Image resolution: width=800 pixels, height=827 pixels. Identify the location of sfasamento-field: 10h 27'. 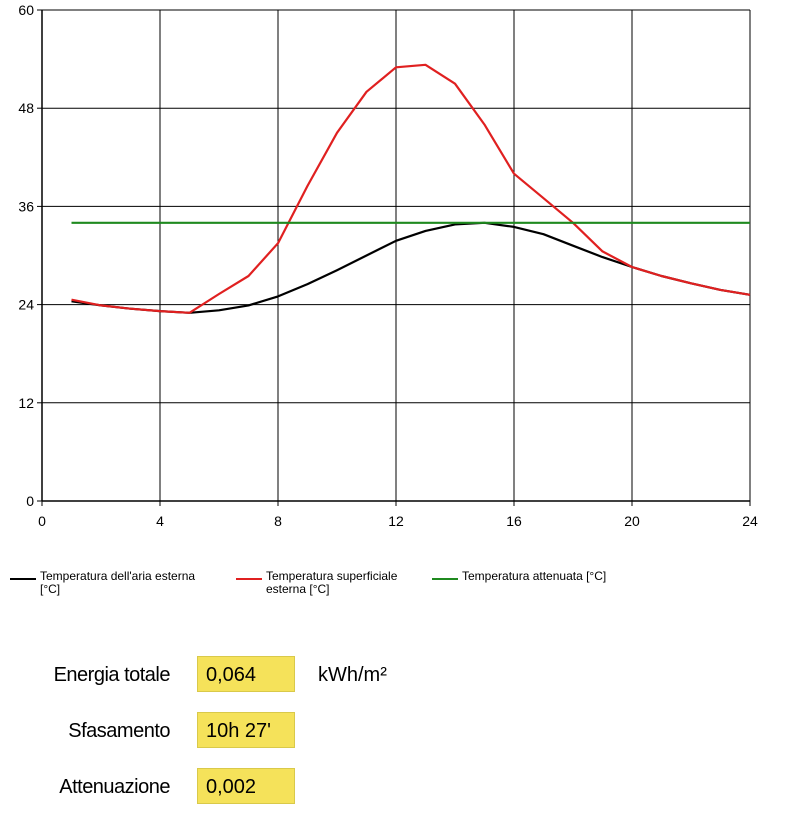
(246, 730).